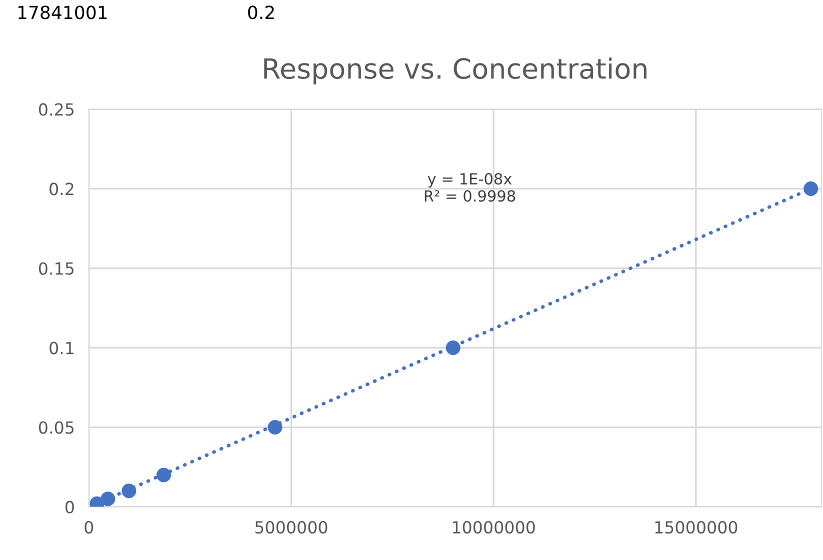  I want to click on y-tick-label: 0.15, so click(56, 268).